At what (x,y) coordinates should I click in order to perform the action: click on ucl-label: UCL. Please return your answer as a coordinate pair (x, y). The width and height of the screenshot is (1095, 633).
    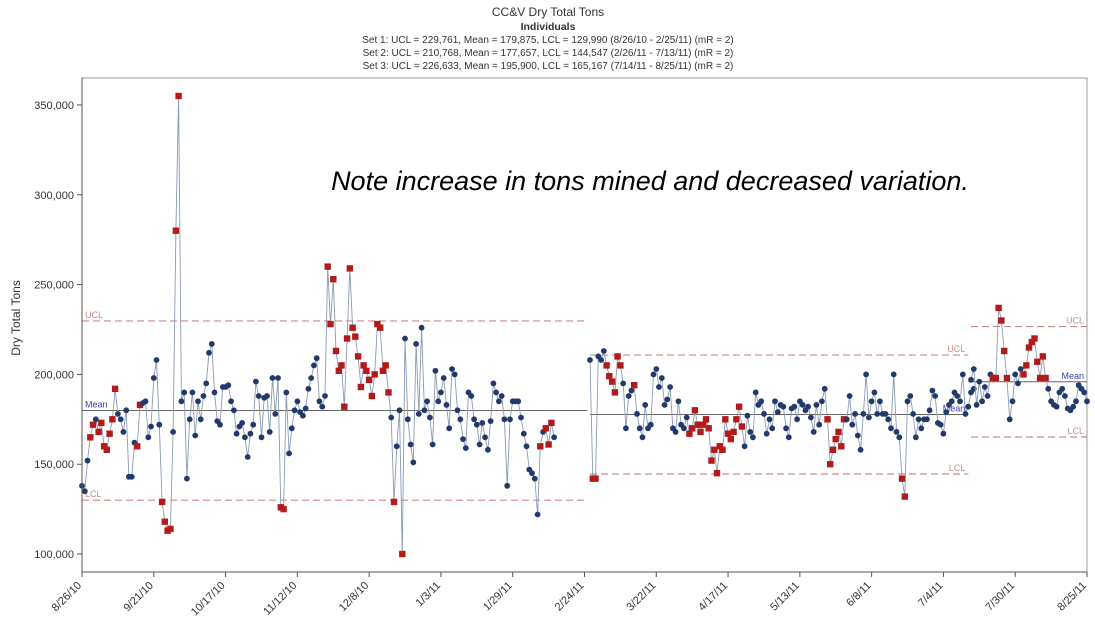
    Looking at the image, I should click on (956, 349).